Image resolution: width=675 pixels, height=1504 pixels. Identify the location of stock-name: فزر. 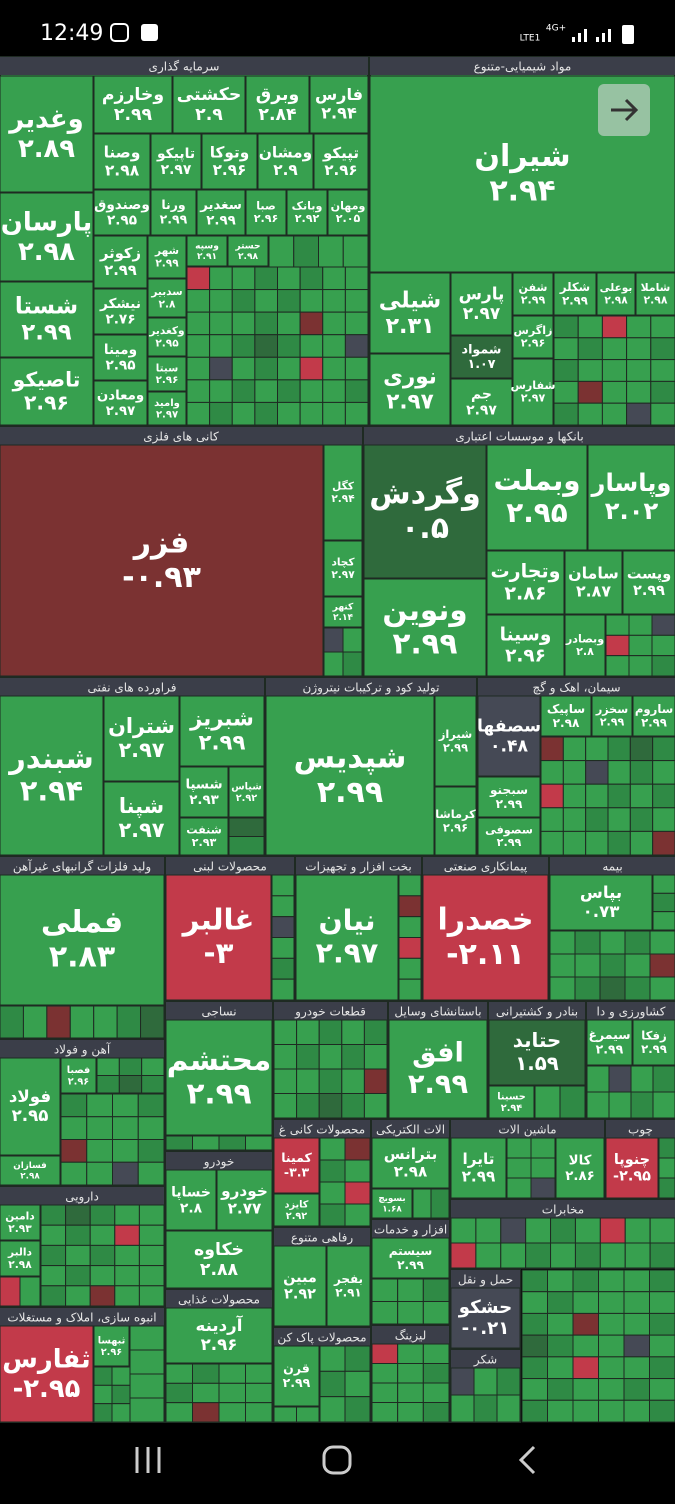
(161, 543).